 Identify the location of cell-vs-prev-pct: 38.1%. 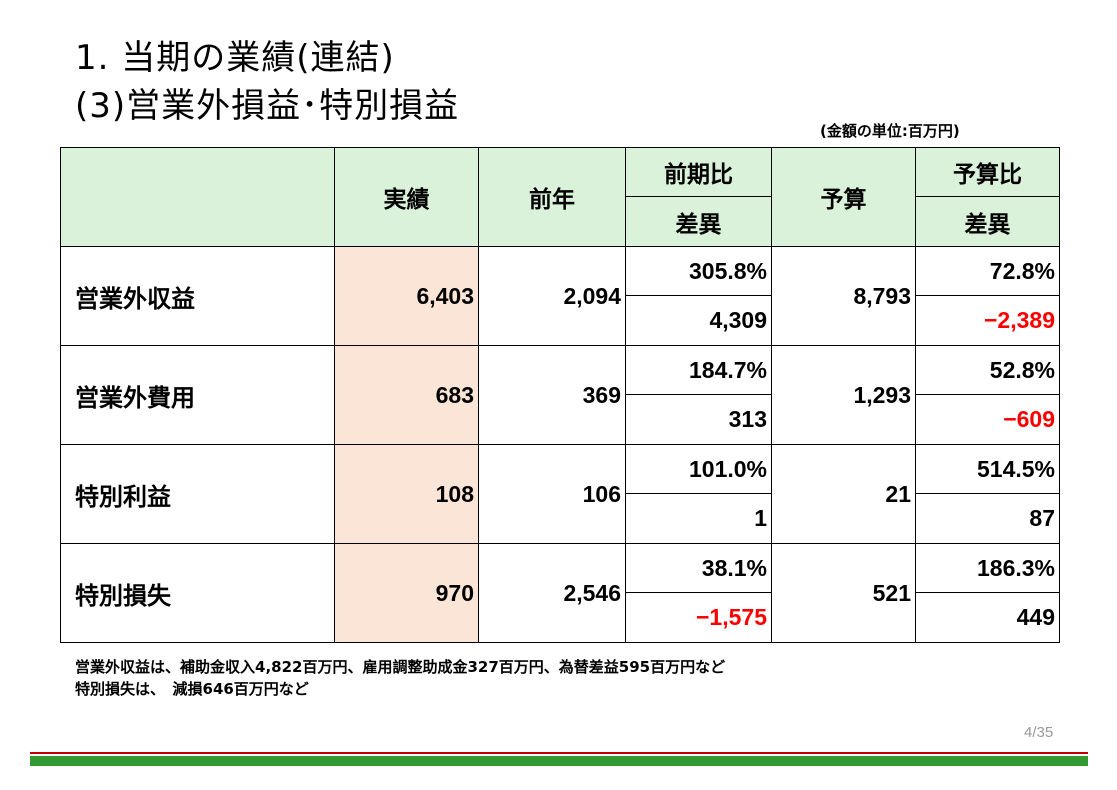
(698, 568).